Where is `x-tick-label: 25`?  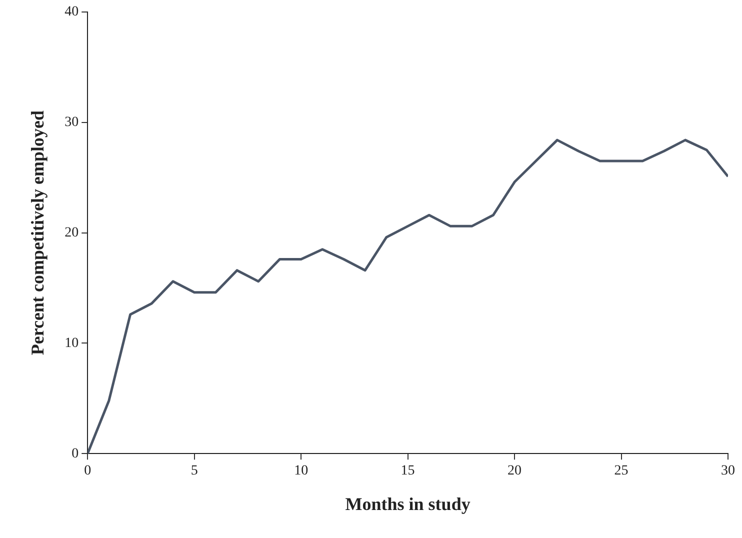 x-tick-label: 25 is located at coordinates (621, 471).